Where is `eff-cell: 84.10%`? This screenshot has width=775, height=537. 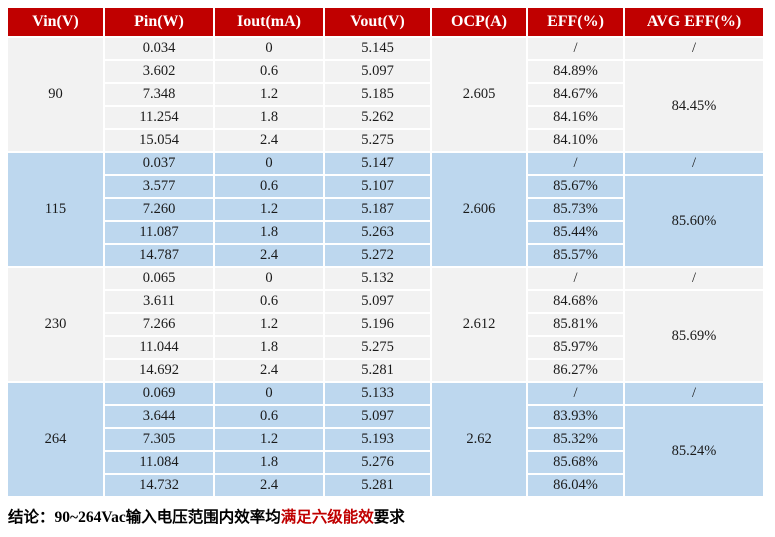
eff-cell: 84.10% is located at coordinates (575, 140).